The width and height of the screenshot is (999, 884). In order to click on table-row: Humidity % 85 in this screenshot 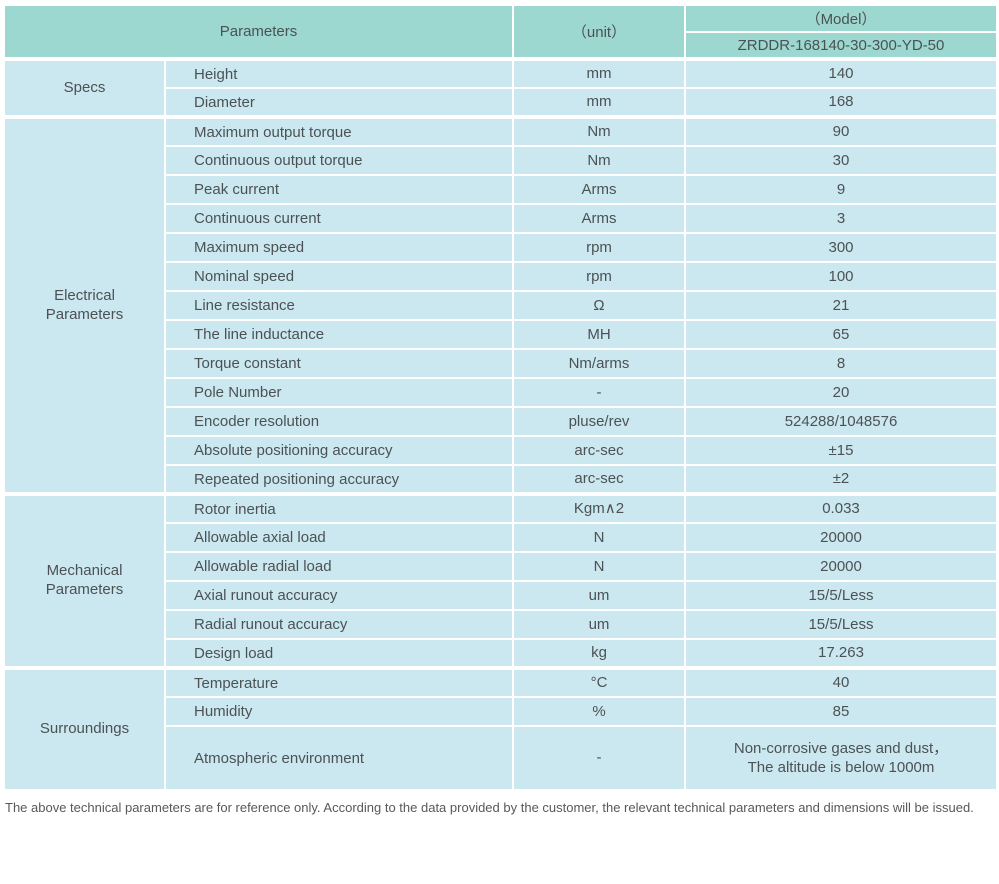, I will do `click(501, 711)`.